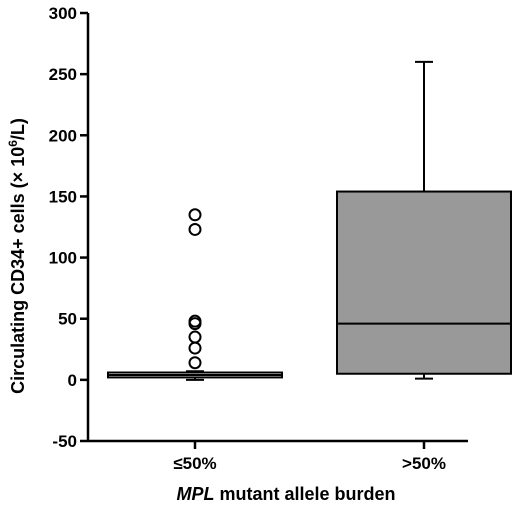 This screenshot has width=520, height=506. Describe the element at coordinates (63, 74) in the screenshot. I see `y-tick-label: 250` at that location.